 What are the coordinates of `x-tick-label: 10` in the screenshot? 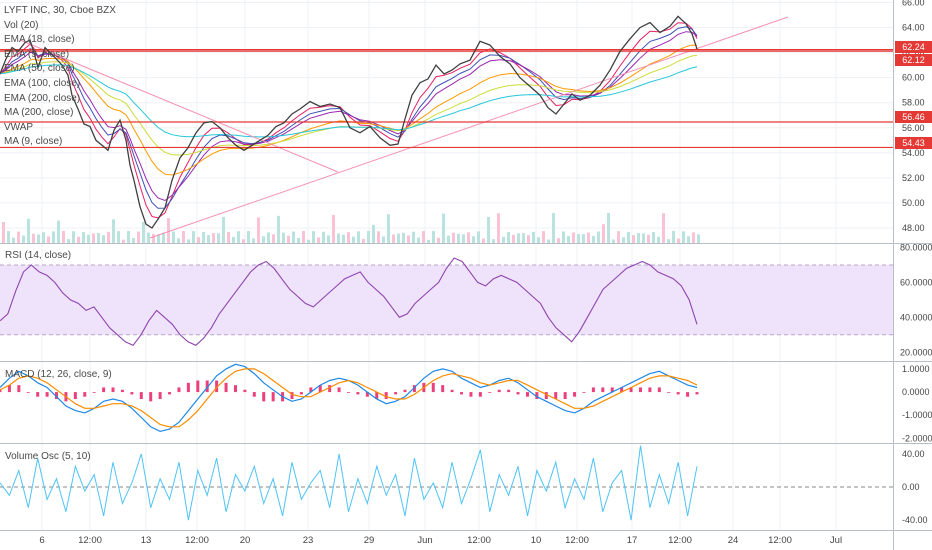 It's located at (536, 540).